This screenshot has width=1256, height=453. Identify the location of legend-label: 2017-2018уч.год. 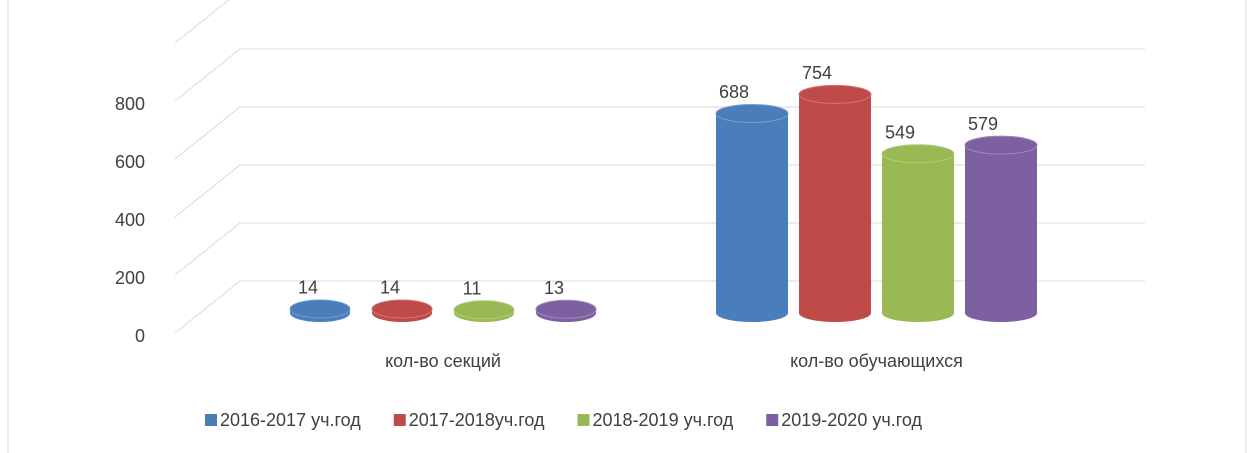
(477, 420).